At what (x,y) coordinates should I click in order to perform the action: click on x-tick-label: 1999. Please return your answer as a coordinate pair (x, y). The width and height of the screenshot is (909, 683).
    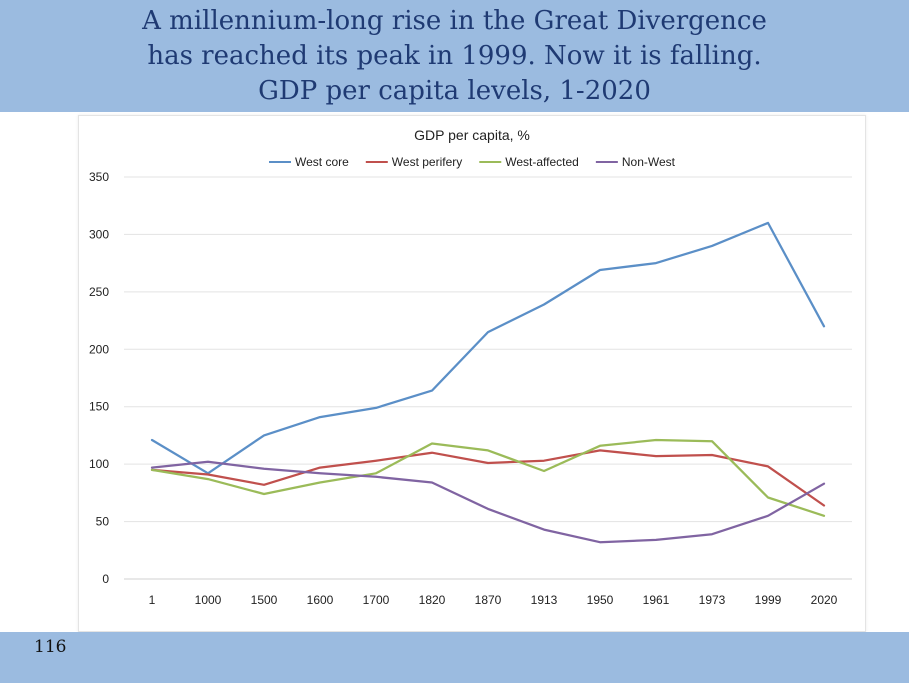
    Looking at the image, I should click on (768, 600).